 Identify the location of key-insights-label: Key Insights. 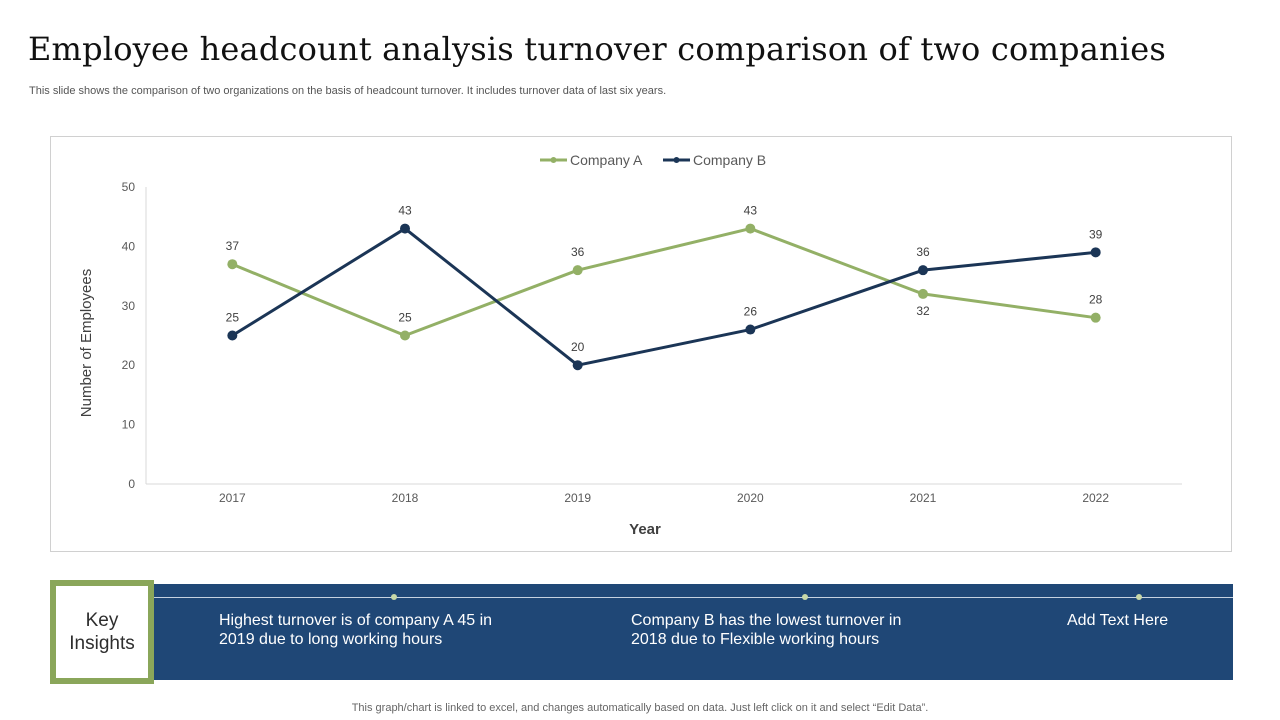
(102, 632).